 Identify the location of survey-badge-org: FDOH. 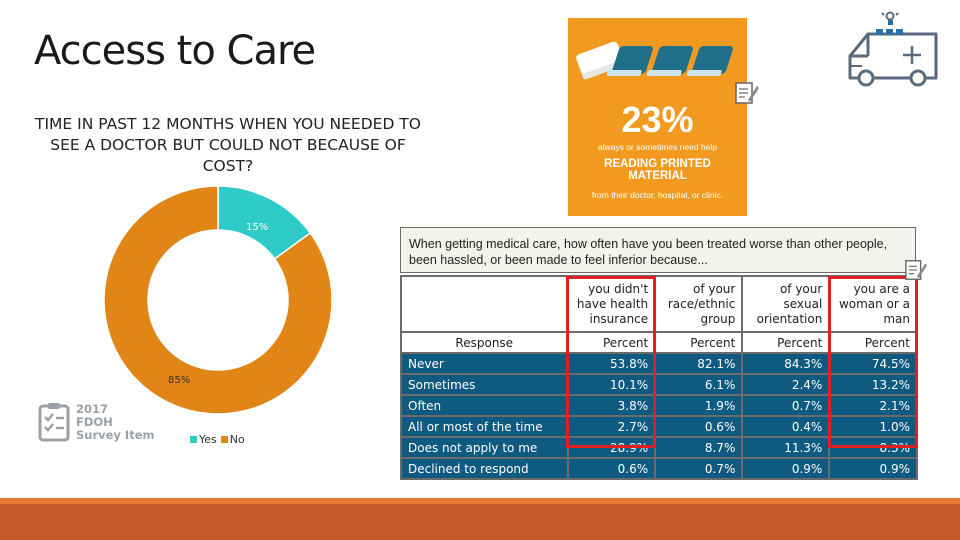
(94, 421).